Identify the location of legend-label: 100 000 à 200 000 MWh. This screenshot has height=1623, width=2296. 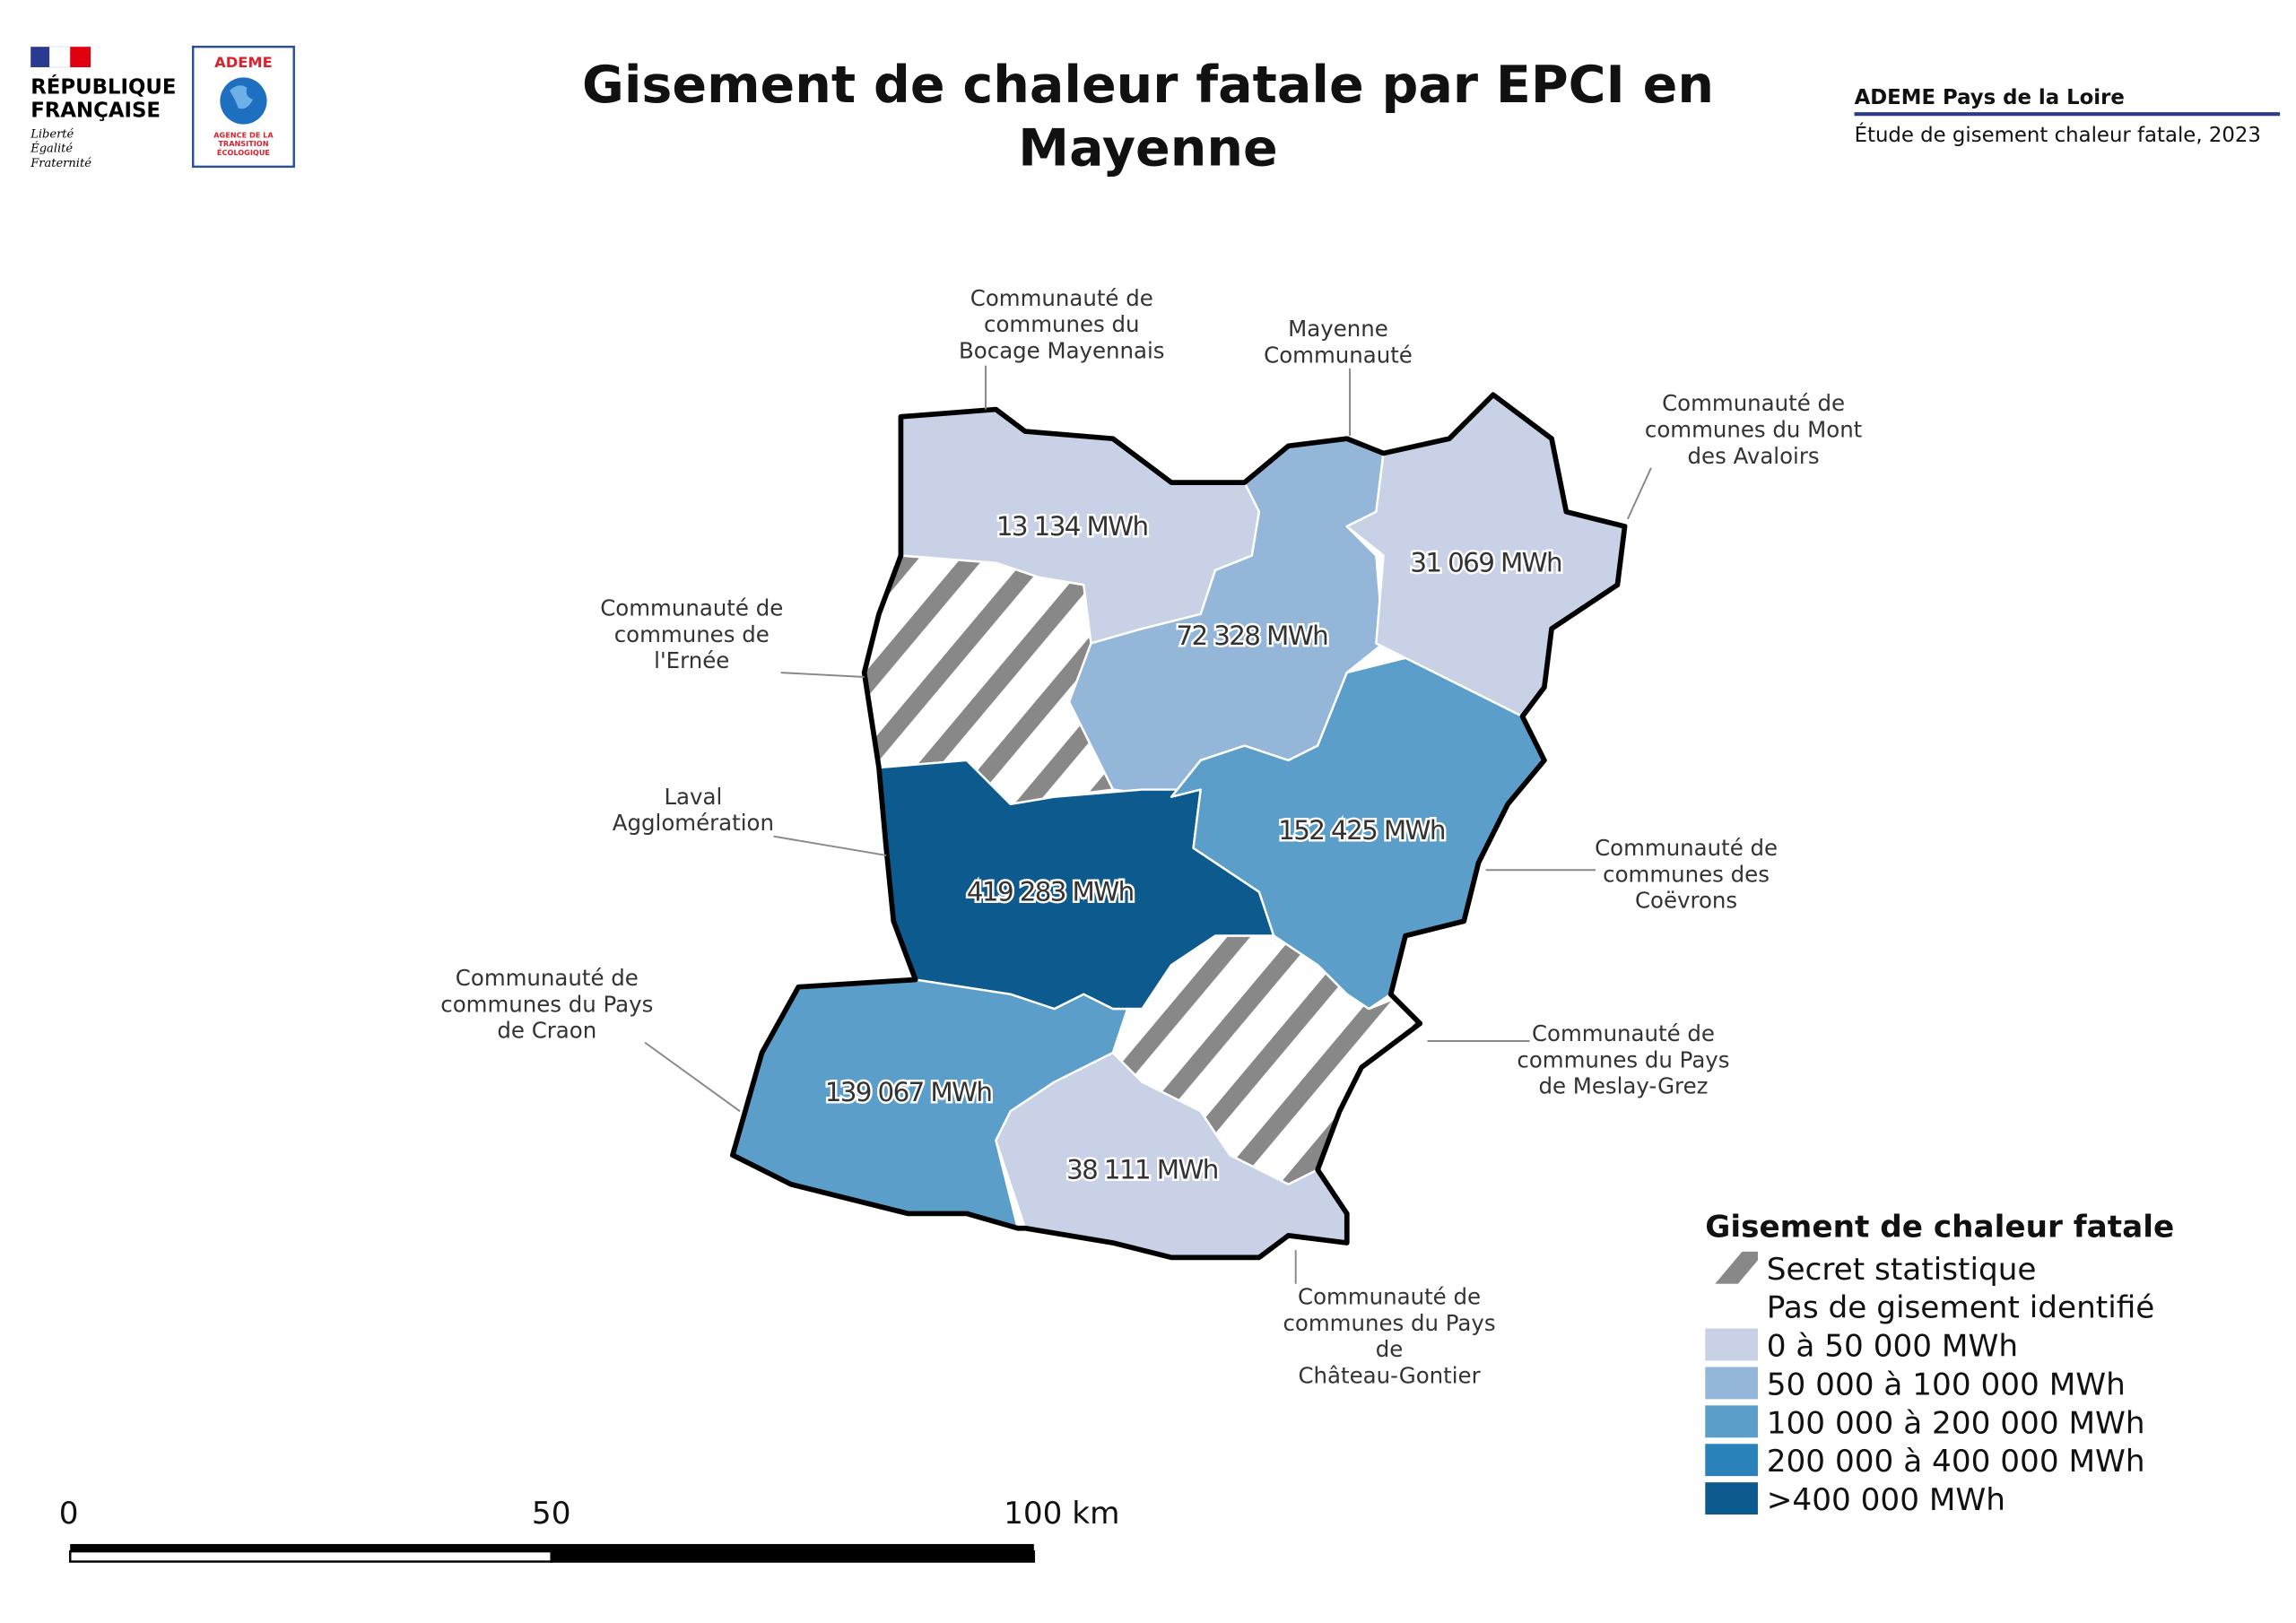
(1956, 1423).